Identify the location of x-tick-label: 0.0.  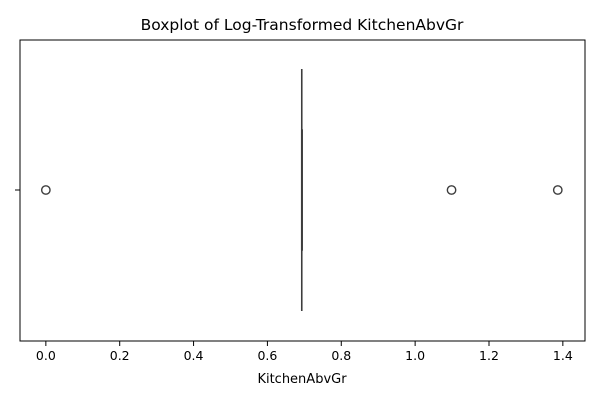
(46, 355).